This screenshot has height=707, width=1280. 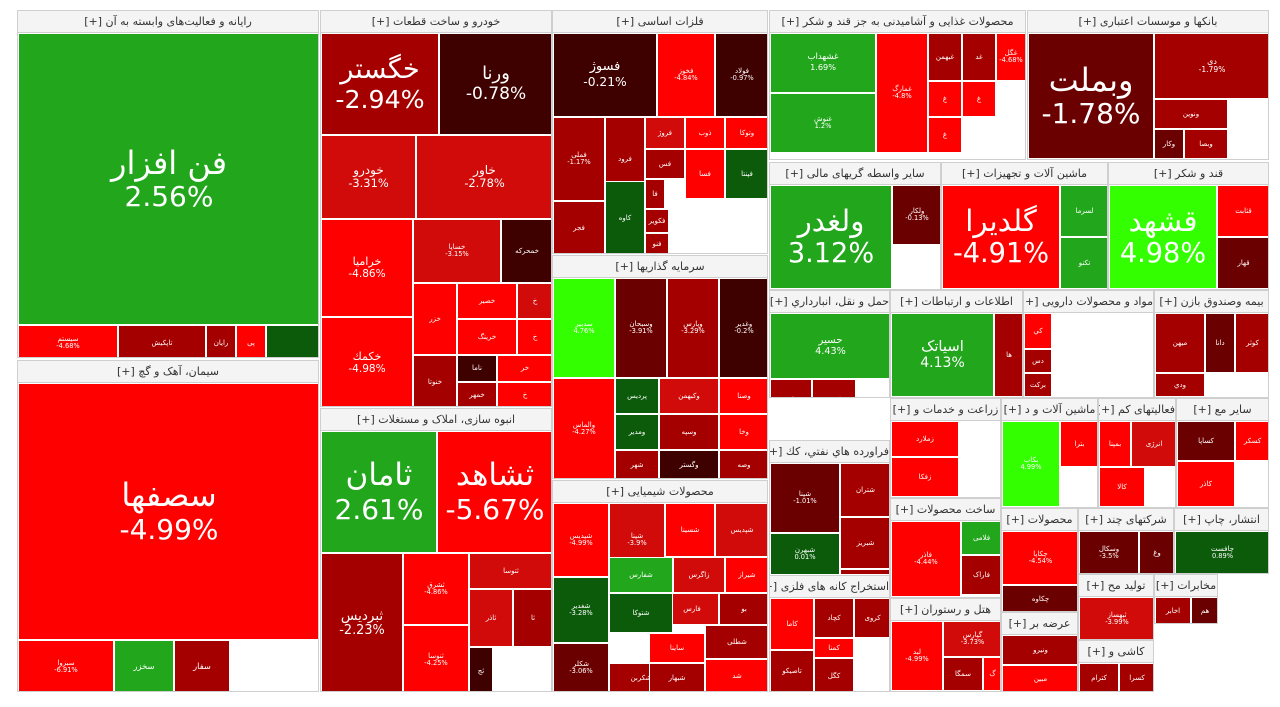 What do you see at coordinates (823, 63) in the screenshot?
I see `stock-tile: غشهداب 1.69%` at bounding box center [823, 63].